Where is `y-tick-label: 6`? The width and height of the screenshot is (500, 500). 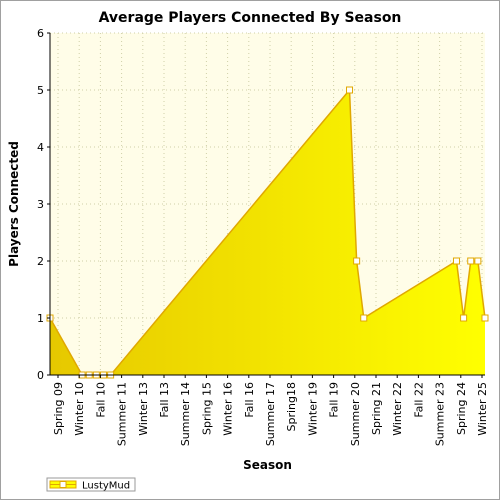 y-tick-label: 6 is located at coordinates (40, 33).